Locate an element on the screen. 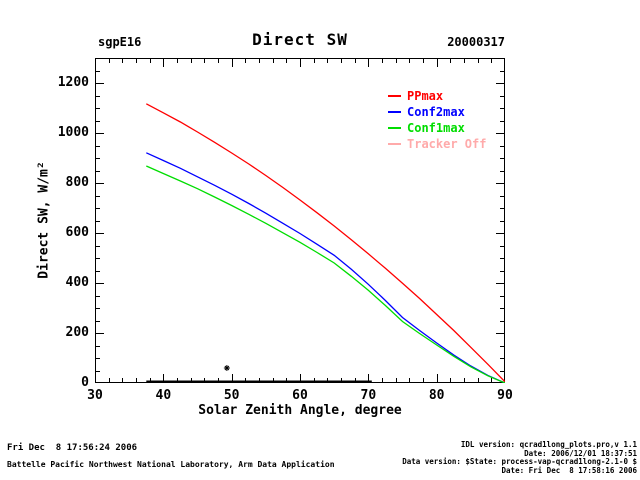 This screenshot has height=480, width=640. y-tick-label: 1000 is located at coordinates (73, 132).